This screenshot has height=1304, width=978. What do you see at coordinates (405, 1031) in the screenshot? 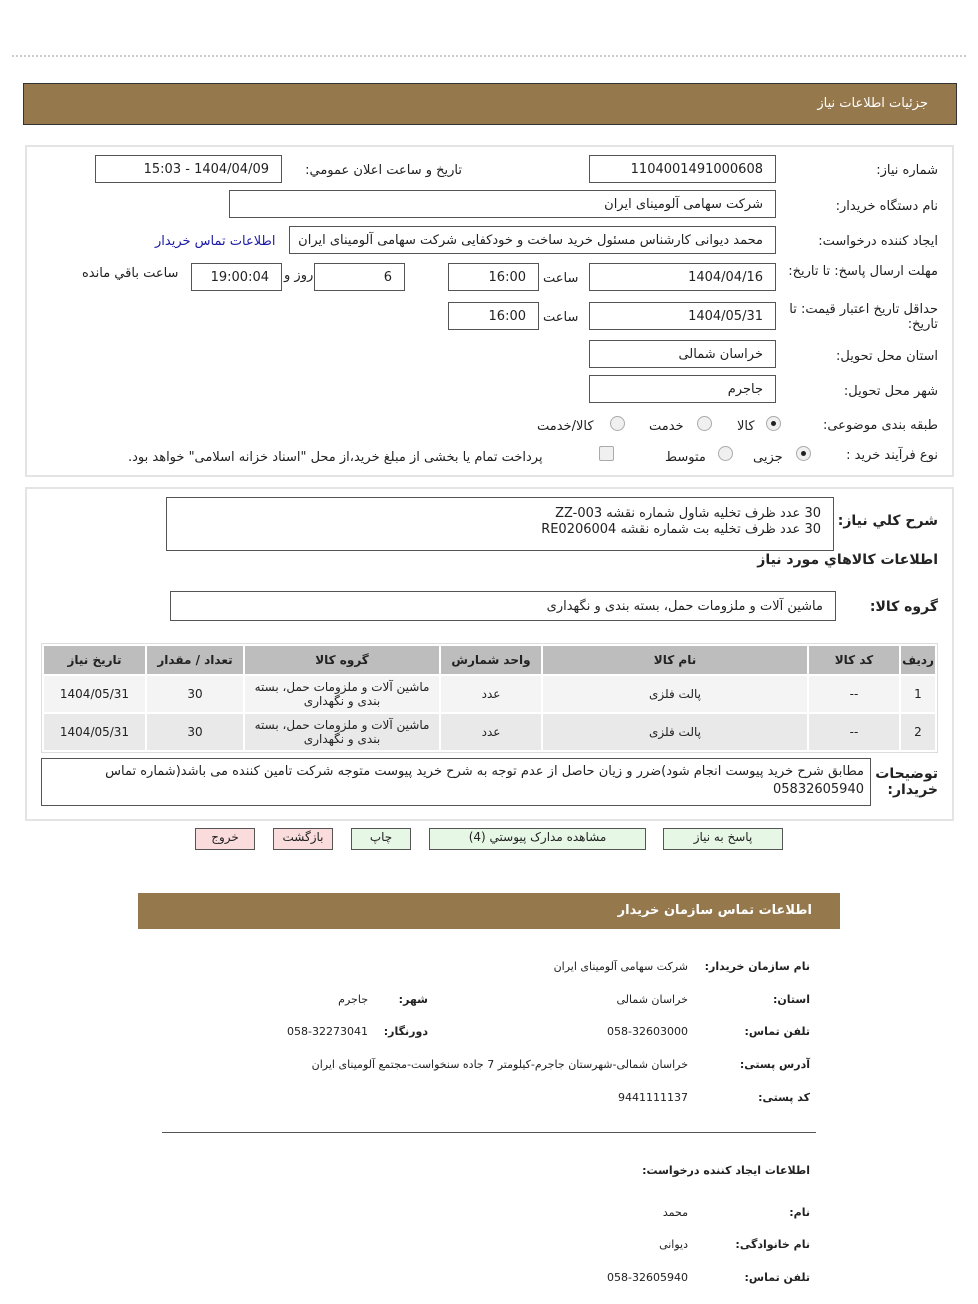
I see `fax-label: دورنگار:` at bounding box center [405, 1031].